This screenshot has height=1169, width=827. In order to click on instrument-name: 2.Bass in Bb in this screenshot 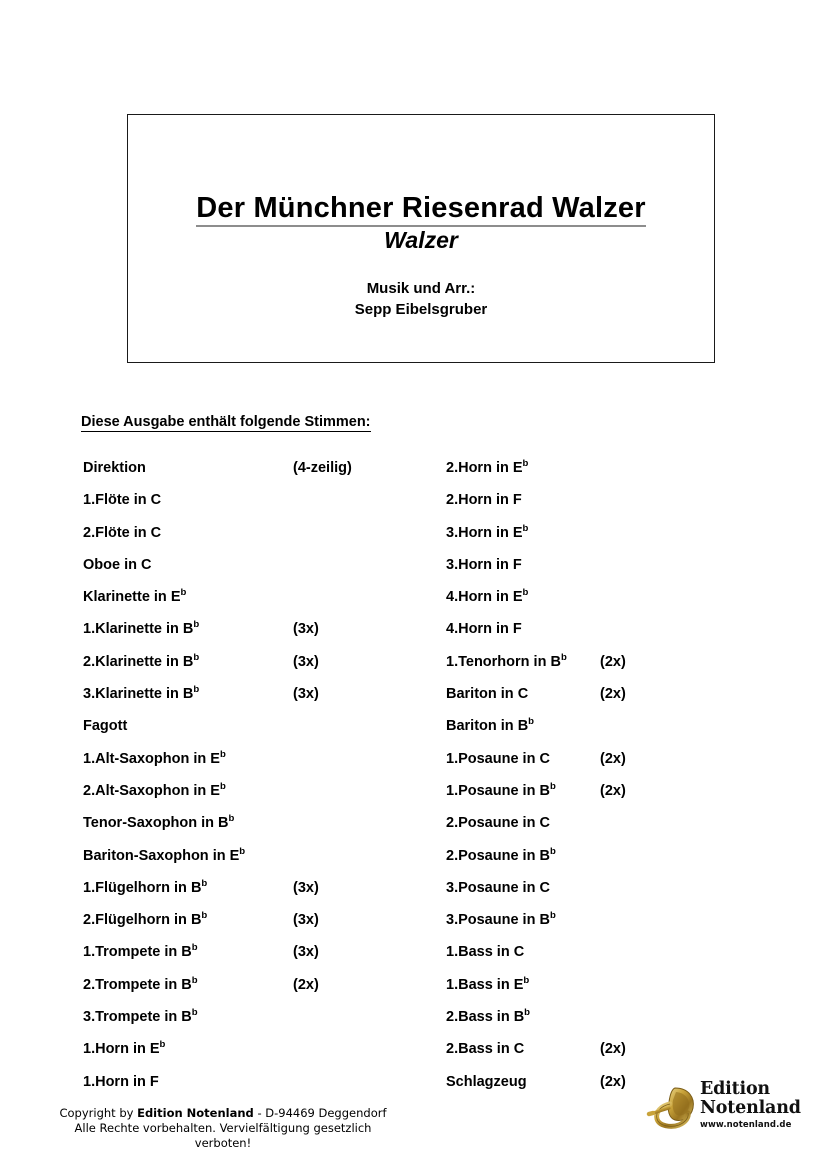, I will do `click(488, 1016)`.